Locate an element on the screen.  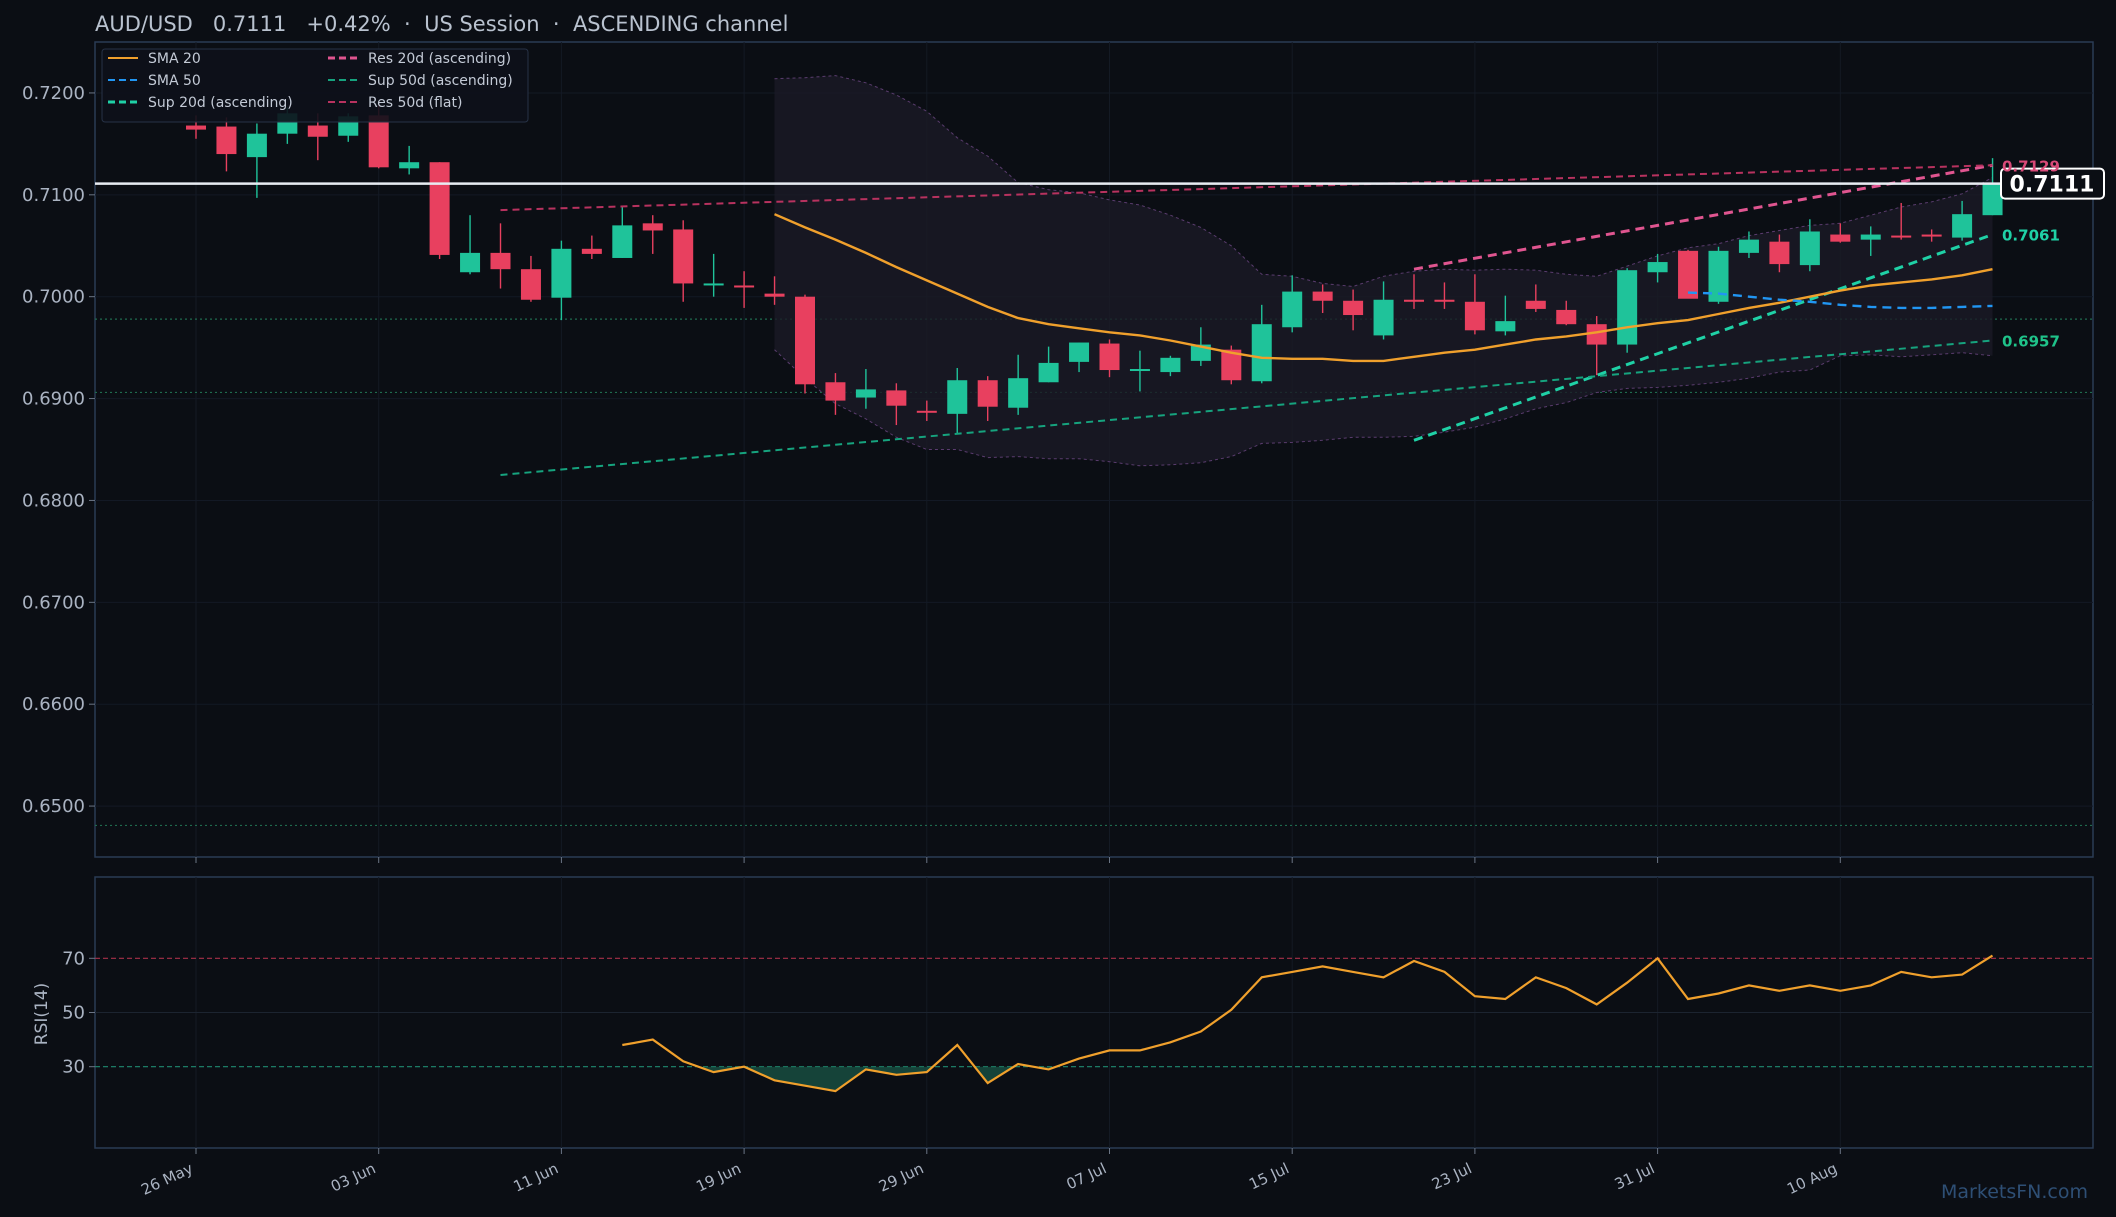
y-tick-label: 0.6900 is located at coordinates (53, 399).